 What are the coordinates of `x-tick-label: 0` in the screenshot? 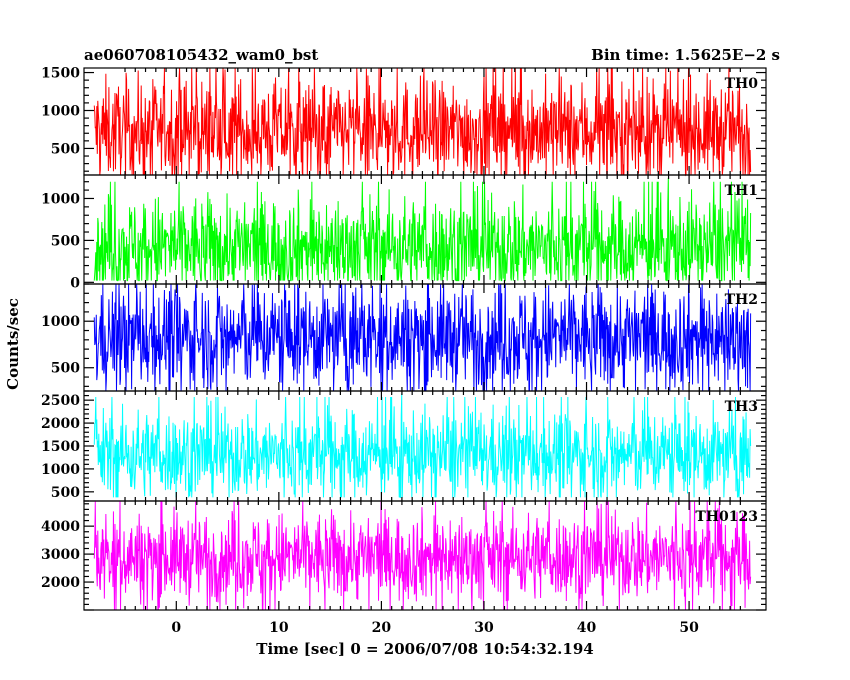 It's located at (176, 628).